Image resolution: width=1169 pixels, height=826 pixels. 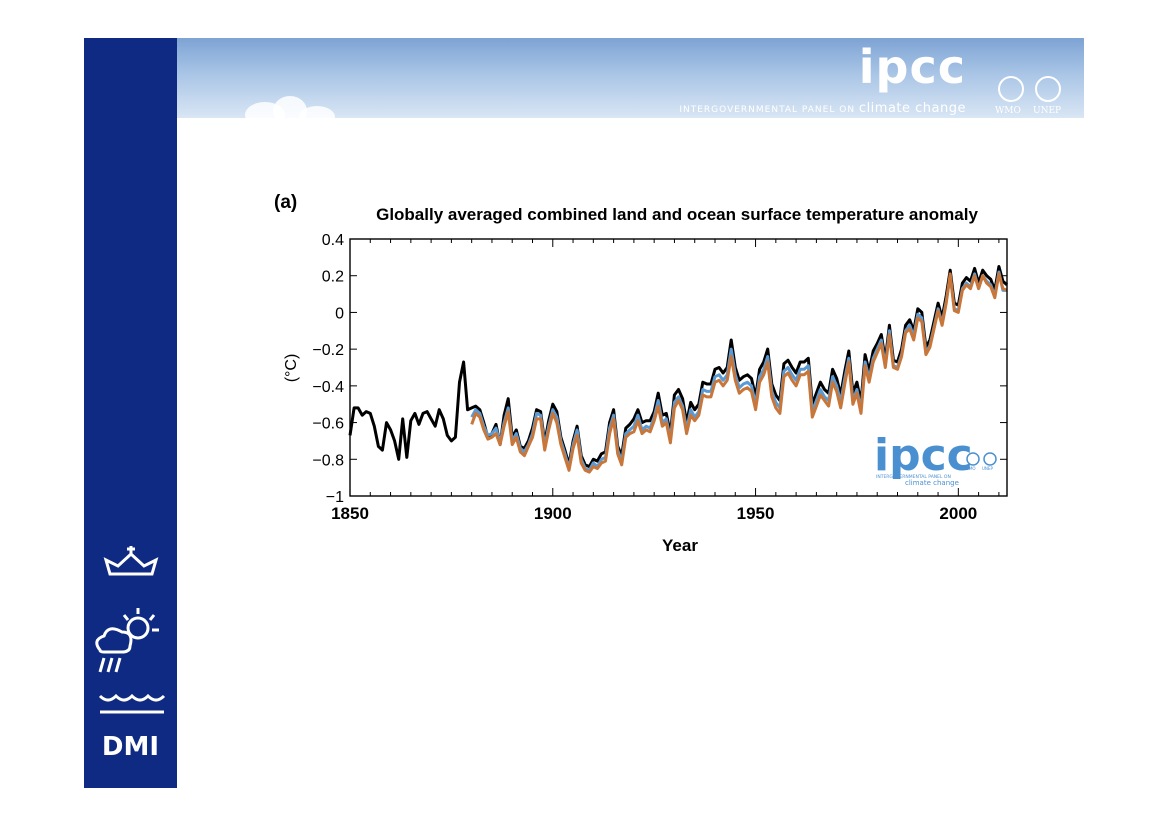 What do you see at coordinates (333, 277) in the screenshot?
I see `y-tick-label: 0.2` at bounding box center [333, 277].